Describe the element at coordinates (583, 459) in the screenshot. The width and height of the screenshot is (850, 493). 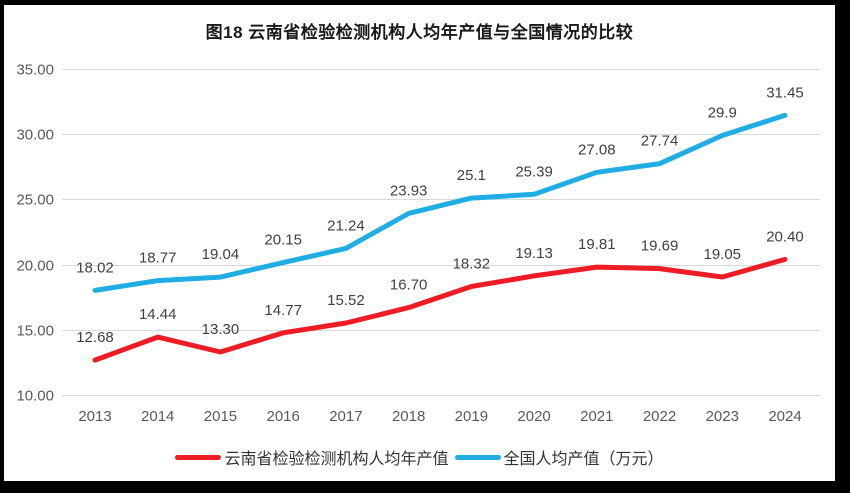
I see `legend-label-national: 全国人均产值（万元）` at that location.